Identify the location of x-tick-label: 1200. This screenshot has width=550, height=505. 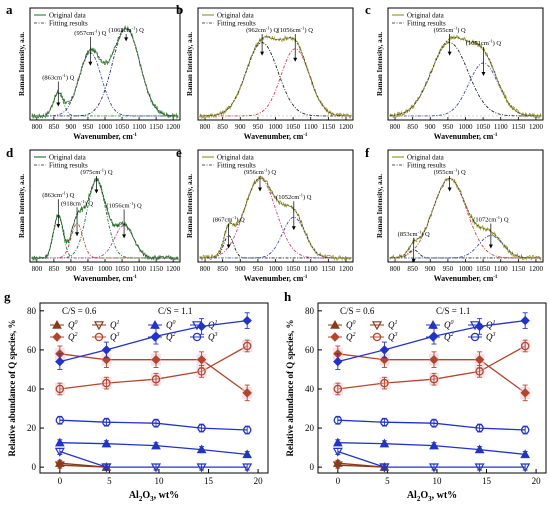
(346, 127).